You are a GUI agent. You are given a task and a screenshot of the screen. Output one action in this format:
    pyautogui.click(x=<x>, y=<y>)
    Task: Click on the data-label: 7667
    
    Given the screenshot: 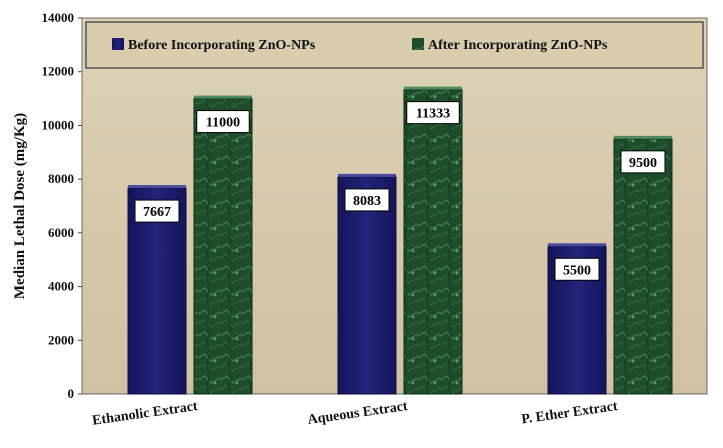 What is the action you would take?
    pyautogui.click(x=157, y=212)
    